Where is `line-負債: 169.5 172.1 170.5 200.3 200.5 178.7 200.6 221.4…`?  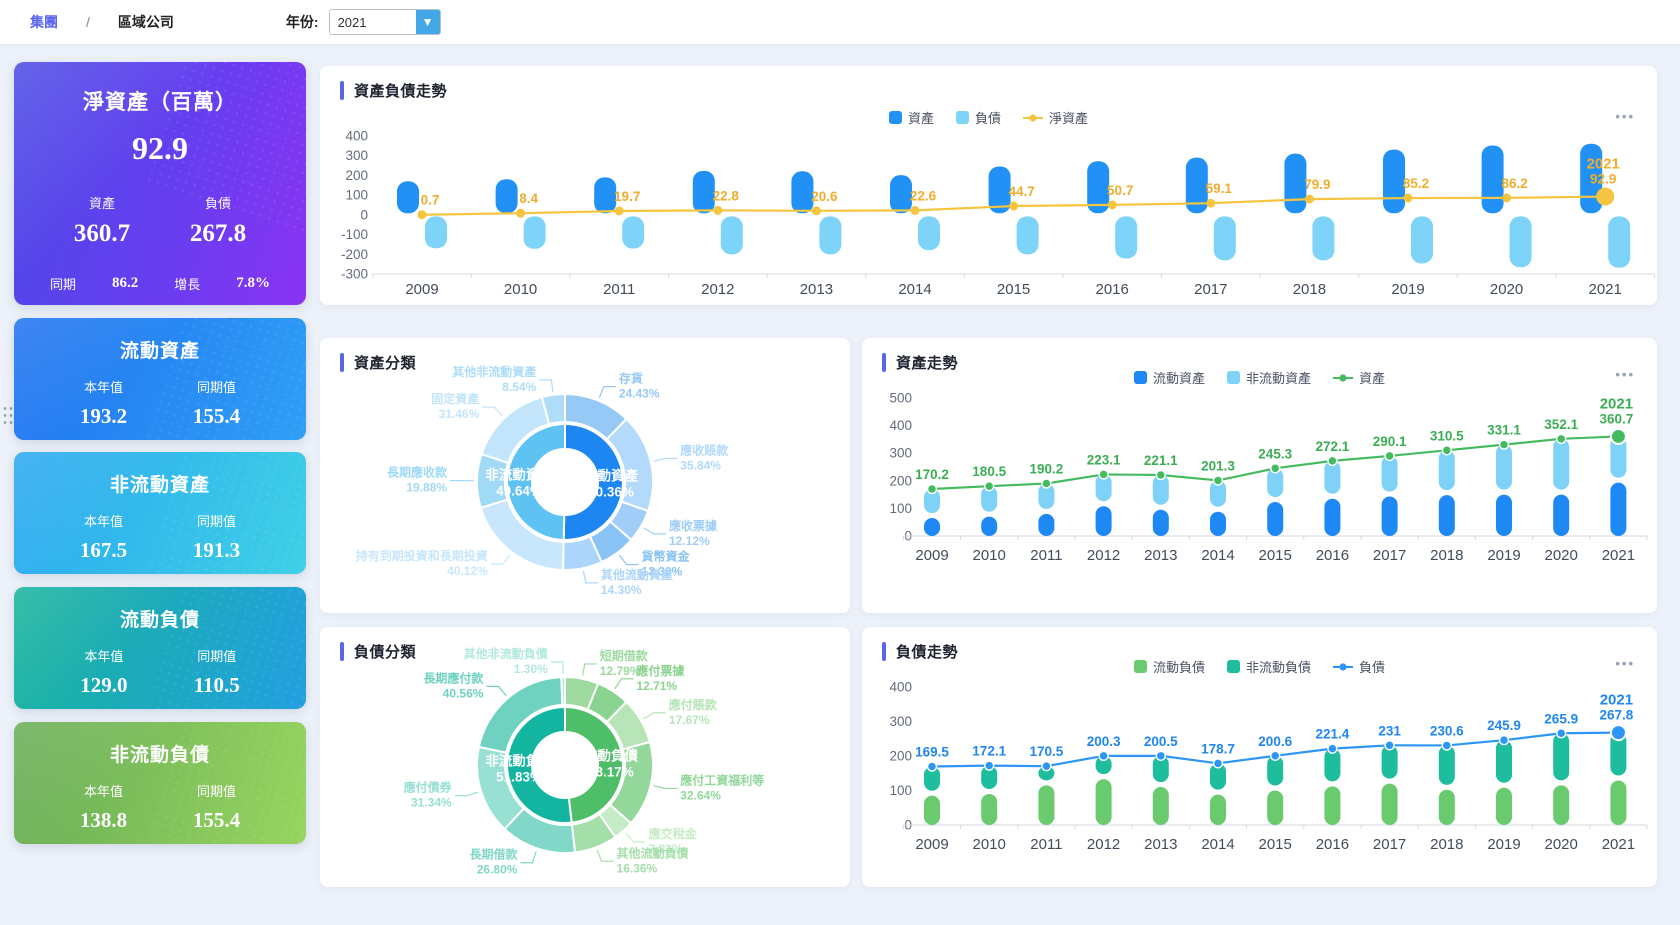 line-負債: 169.5 172.1 170.5 200.3 200.5 178.7 200.6 221.4… is located at coordinates (1274, 732).